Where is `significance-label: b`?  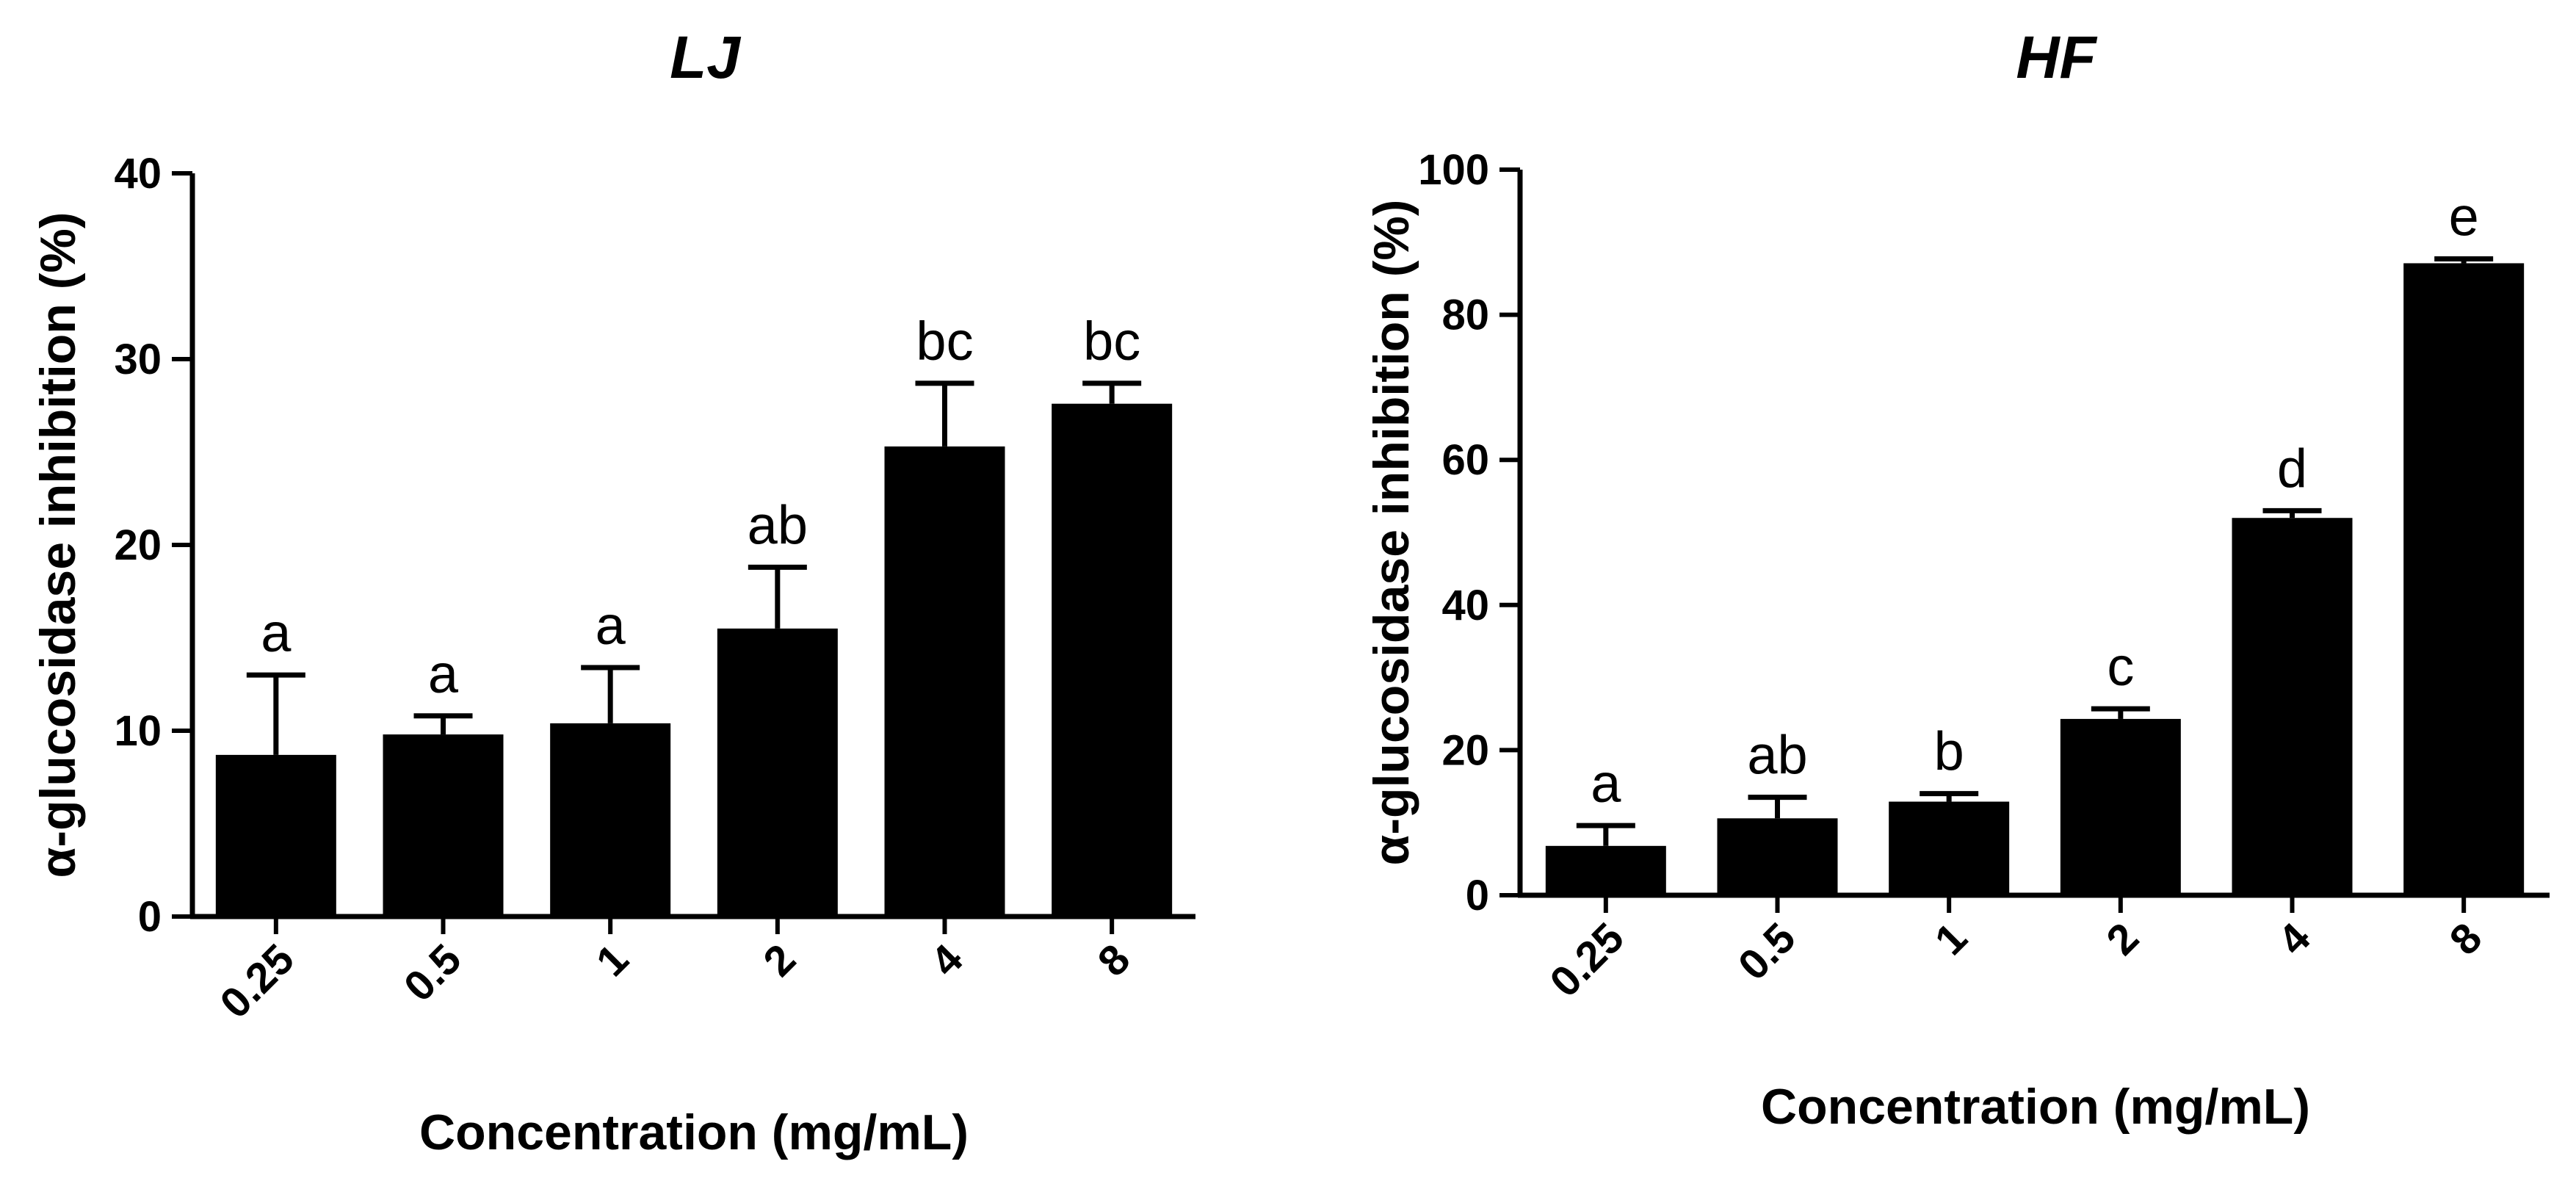
significance-label: b is located at coordinates (1949, 751).